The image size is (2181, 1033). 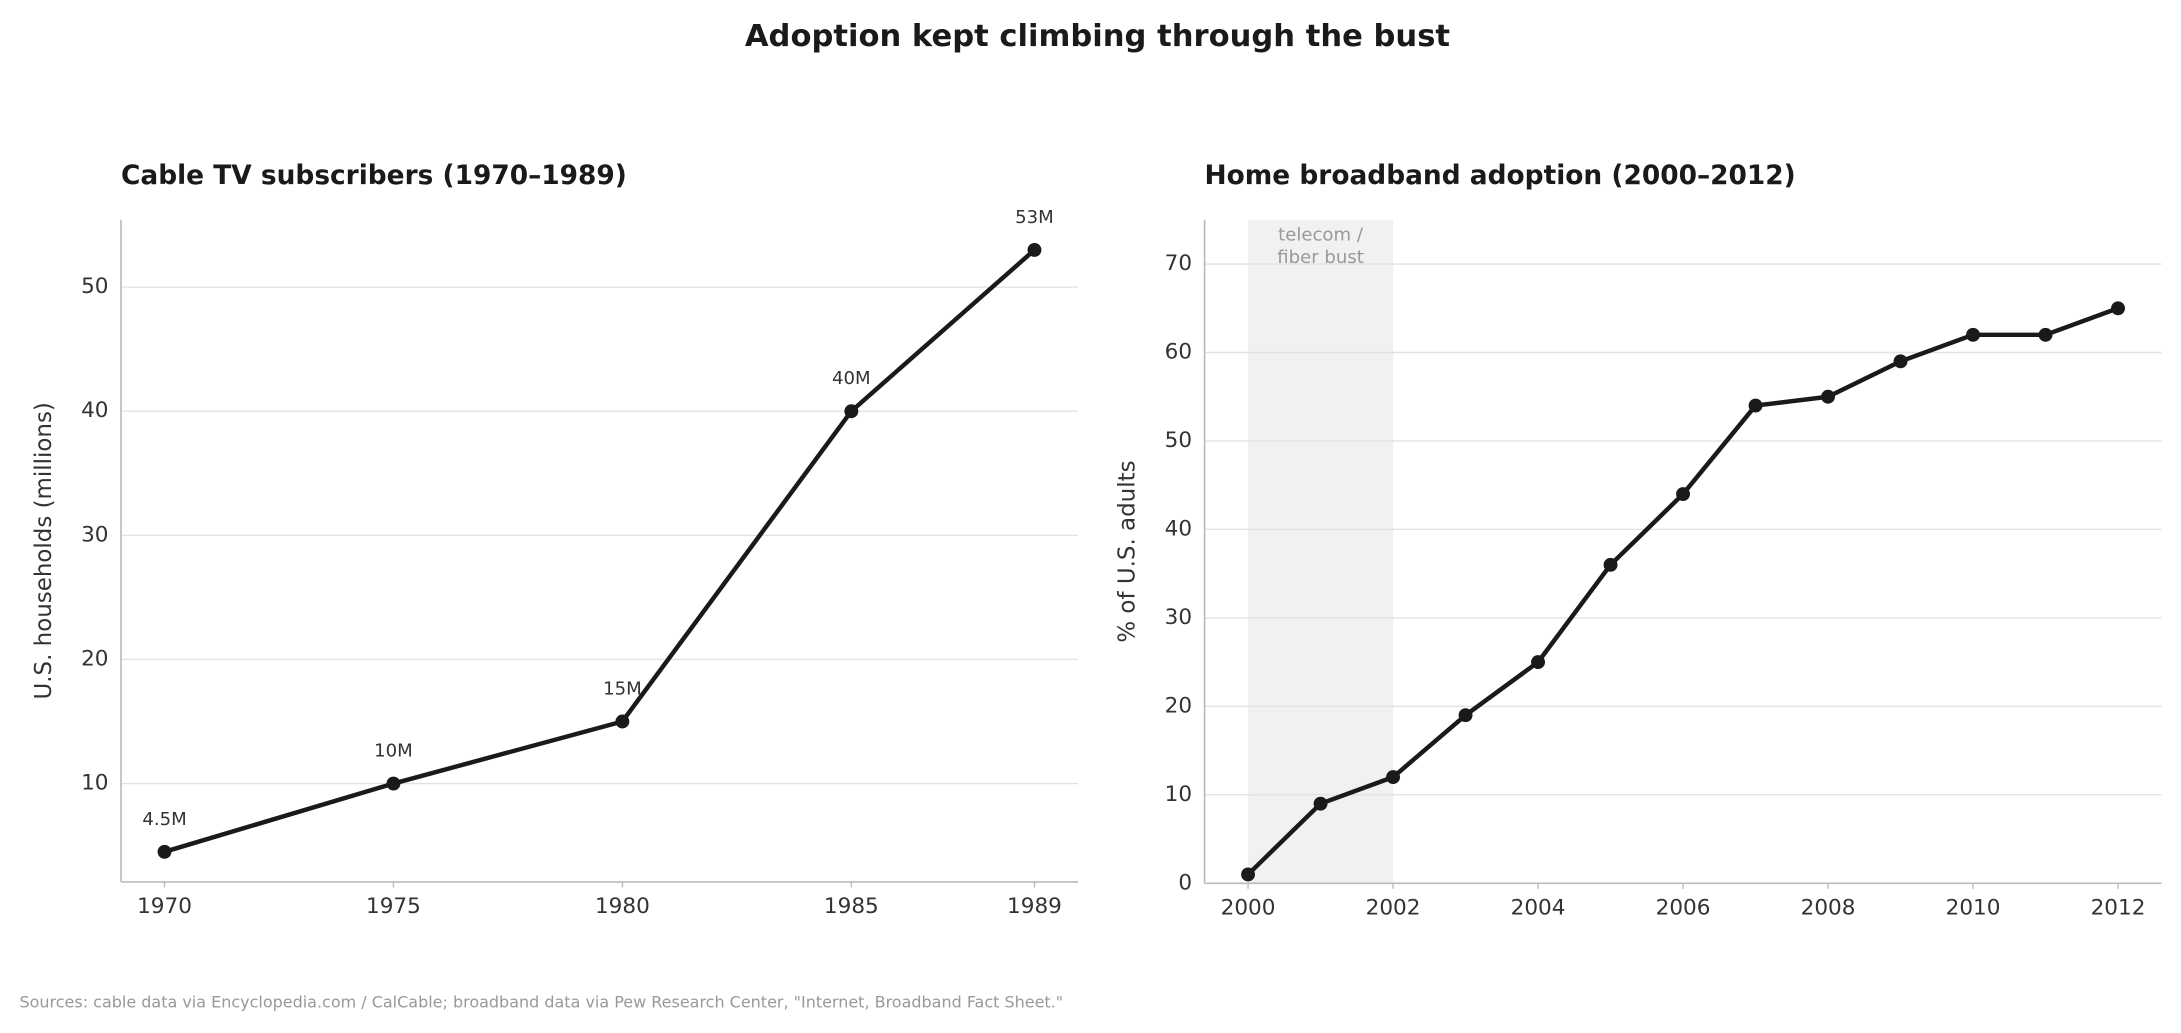 I want to click on shaded-span, so click(x=1321, y=551).